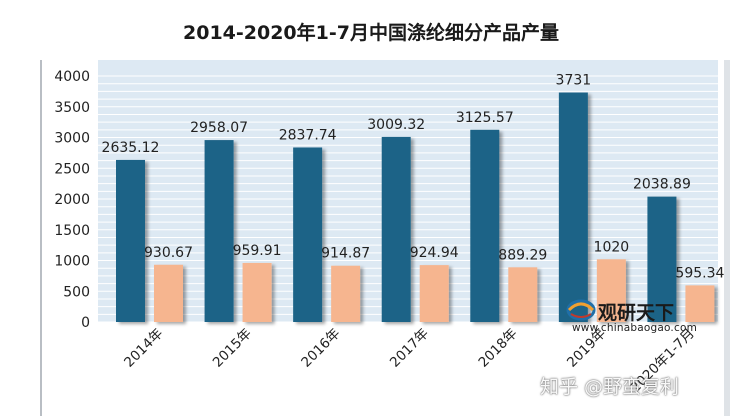 The width and height of the screenshot is (742, 420). I want to click on data-label: 2837.74, so click(308, 135).